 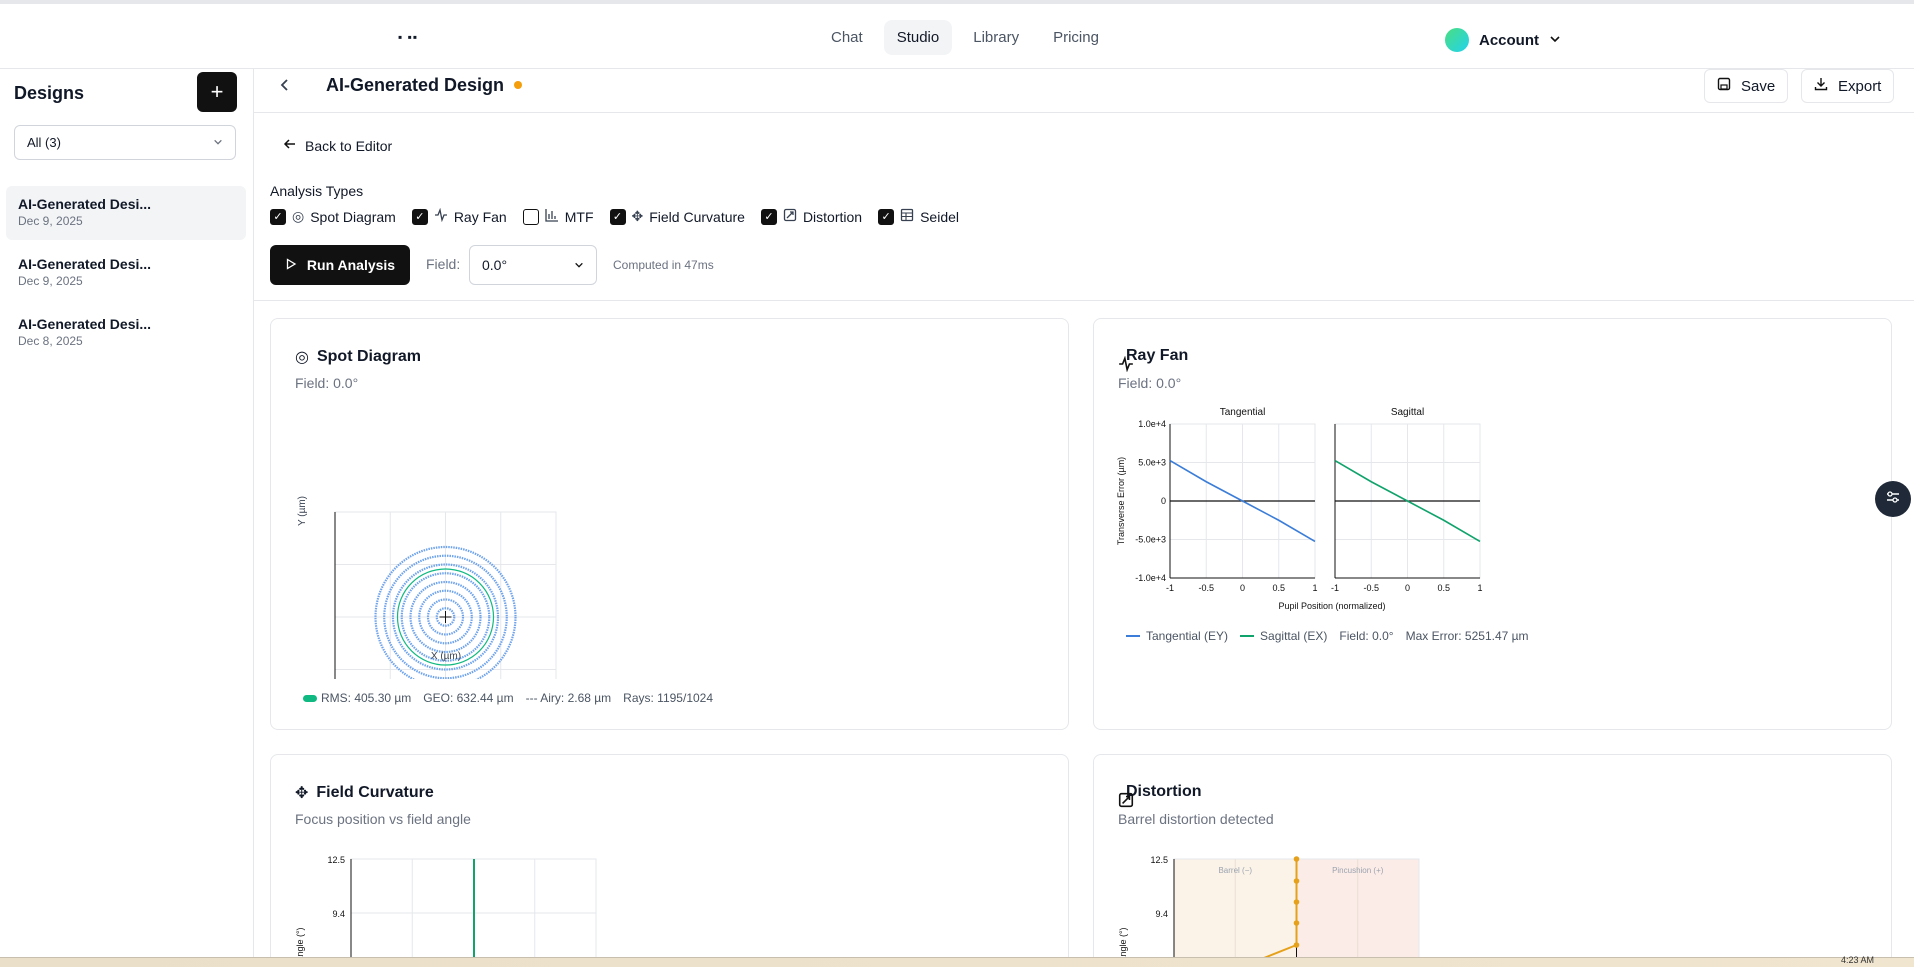 I want to click on geo-value: GEO: 632.44 µm, so click(x=468, y=698).